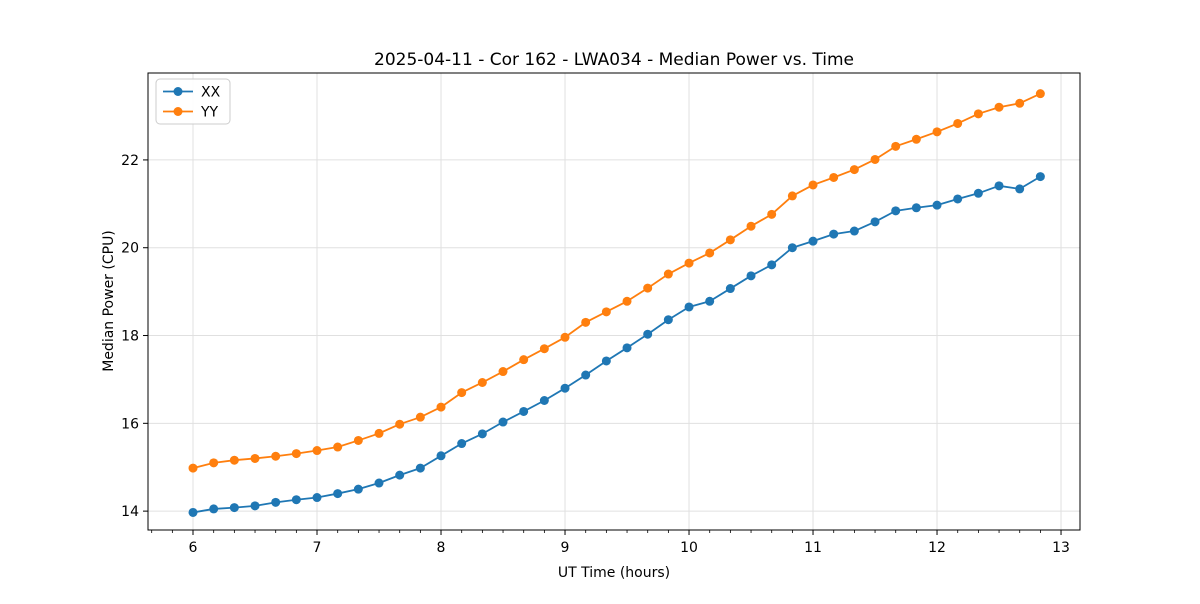  Describe the element at coordinates (441, 548) in the screenshot. I see `x-tick-label: 8` at that location.